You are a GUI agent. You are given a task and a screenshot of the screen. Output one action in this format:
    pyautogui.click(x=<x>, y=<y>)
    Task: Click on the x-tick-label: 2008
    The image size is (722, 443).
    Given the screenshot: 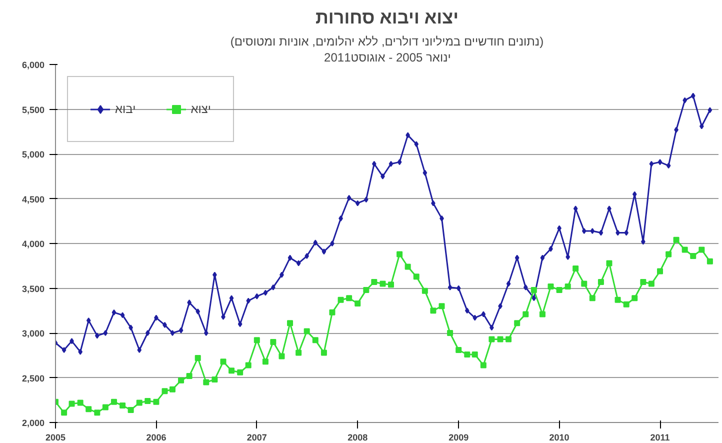 What is the action you would take?
    pyautogui.click(x=358, y=437)
    